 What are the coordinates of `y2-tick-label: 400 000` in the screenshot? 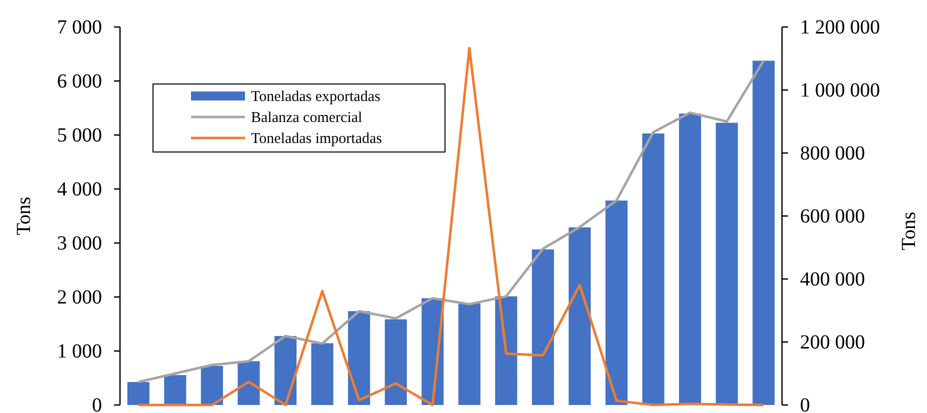 It's located at (832, 279).